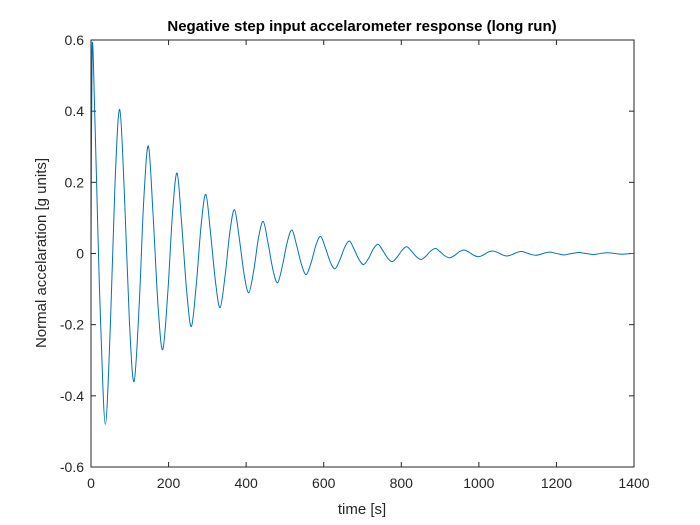 The width and height of the screenshot is (700, 525). I want to click on y-tick-label: 0, so click(80, 254).